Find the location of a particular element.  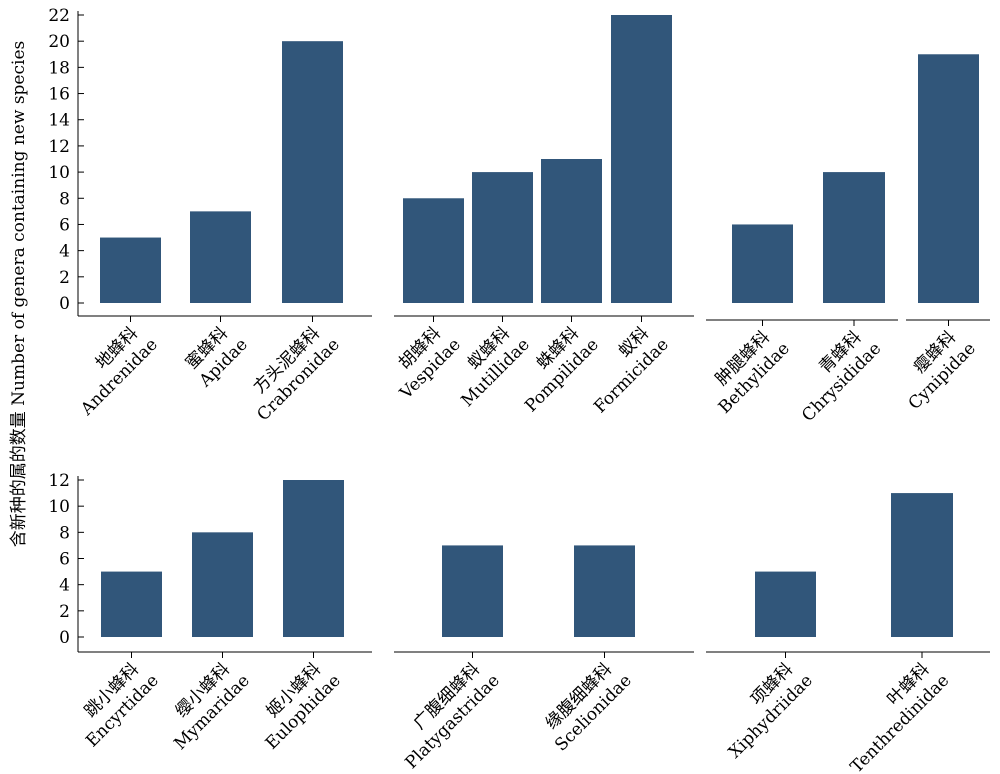

category-label: 地蜂科Andrenidae is located at coordinates (111, 369).